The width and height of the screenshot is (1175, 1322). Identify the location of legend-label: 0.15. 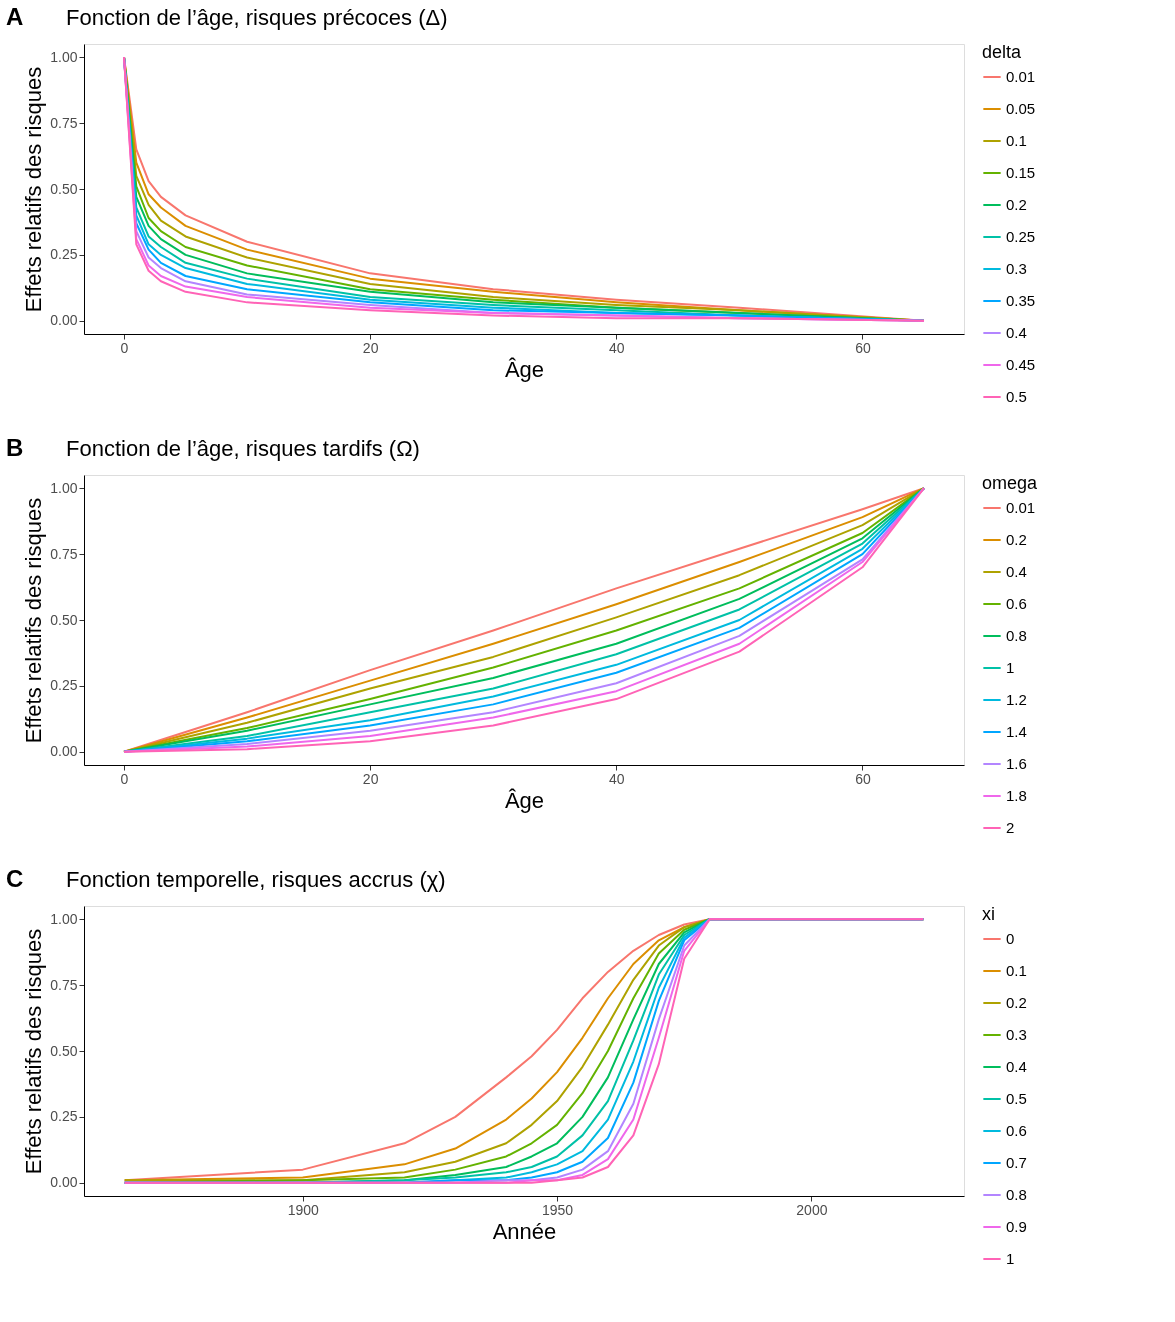
(1021, 172).